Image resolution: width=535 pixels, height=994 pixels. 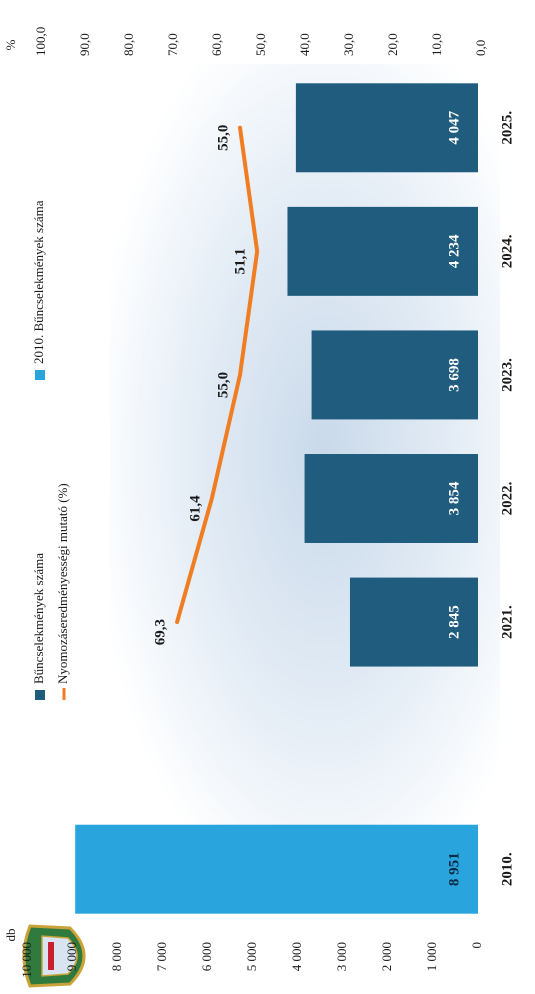 What do you see at coordinates (507, 251) in the screenshot?
I see `x-tick-label: 2024.` at bounding box center [507, 251].